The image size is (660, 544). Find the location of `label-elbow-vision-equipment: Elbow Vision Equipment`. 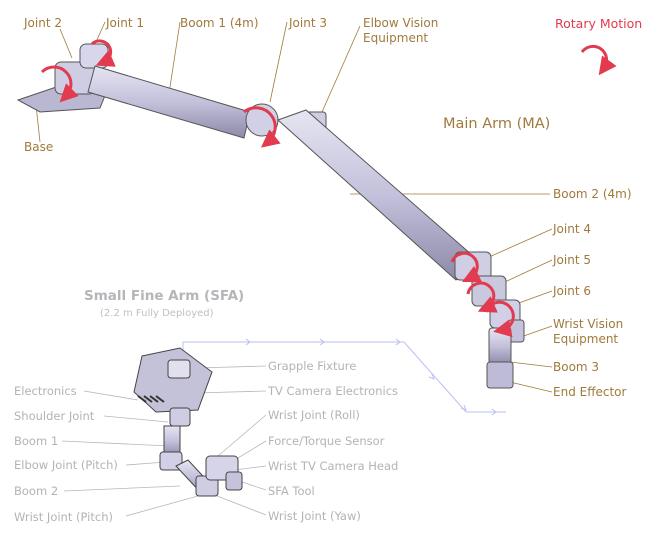

label-elbow-vision-equipment: Elbow Vision Equipment is located at coordinates (400, 31).